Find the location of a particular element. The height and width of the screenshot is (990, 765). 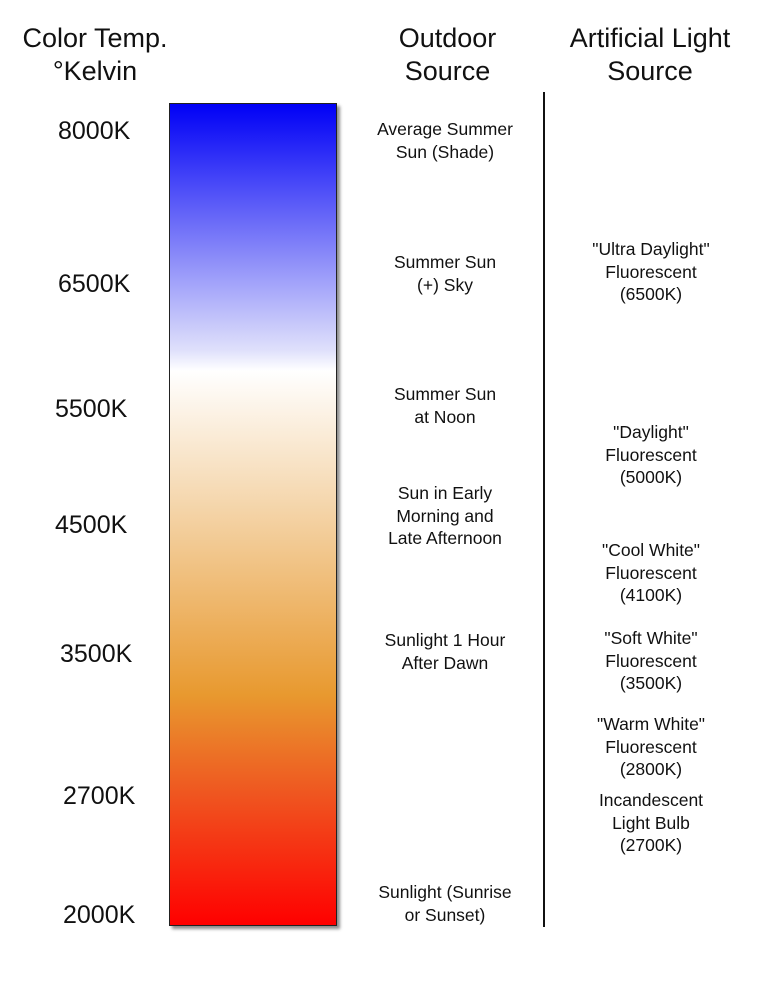

kelvin-label: 4500K is located at coordinates (91, 525).